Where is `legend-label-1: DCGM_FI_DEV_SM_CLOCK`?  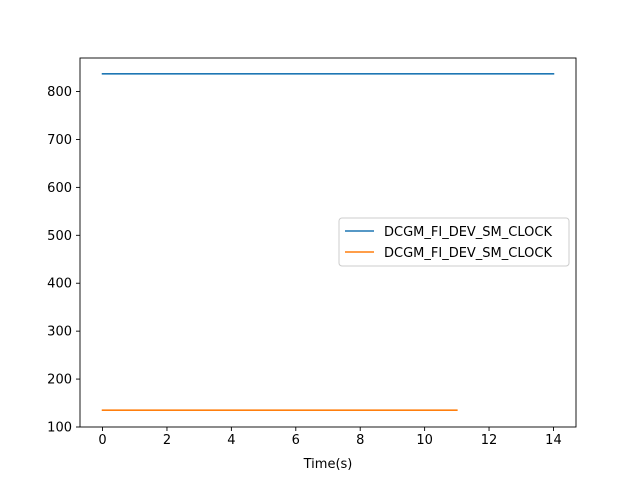
legend-label-1: DCGM_FI_DEV_SM_CLOCK is located at coordinates (468, 232).